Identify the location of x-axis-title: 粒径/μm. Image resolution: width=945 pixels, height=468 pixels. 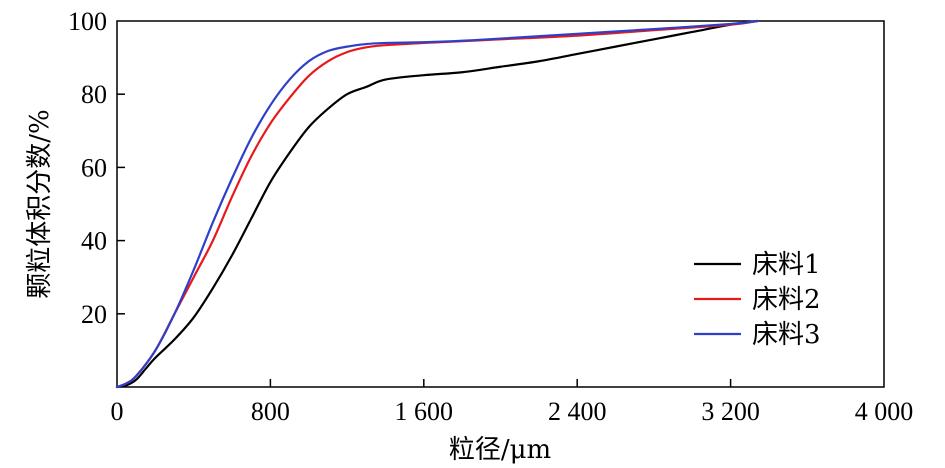
(500, 450).